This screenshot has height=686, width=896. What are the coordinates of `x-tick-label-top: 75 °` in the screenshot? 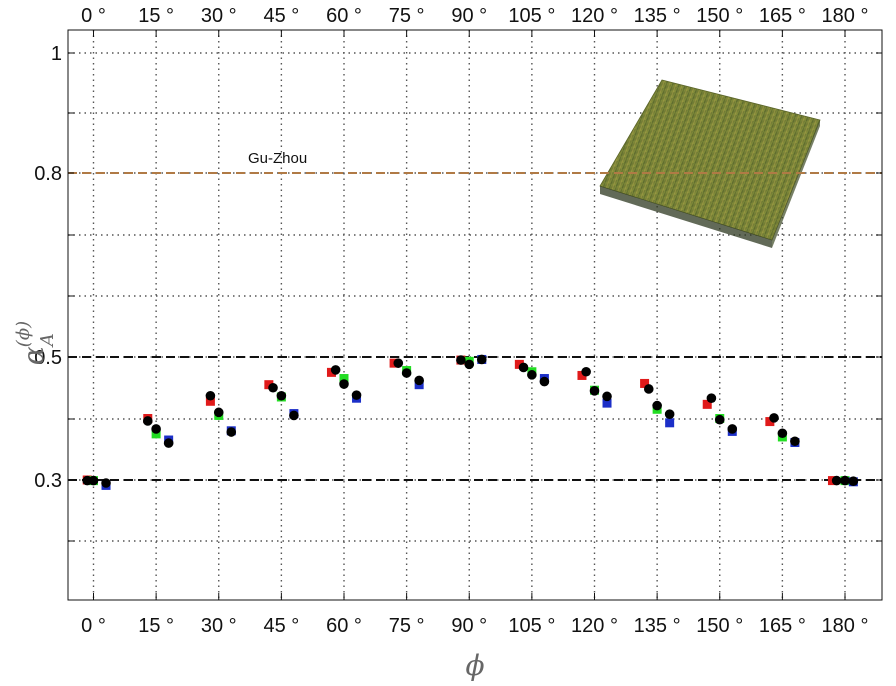 It's located at (407, 16).